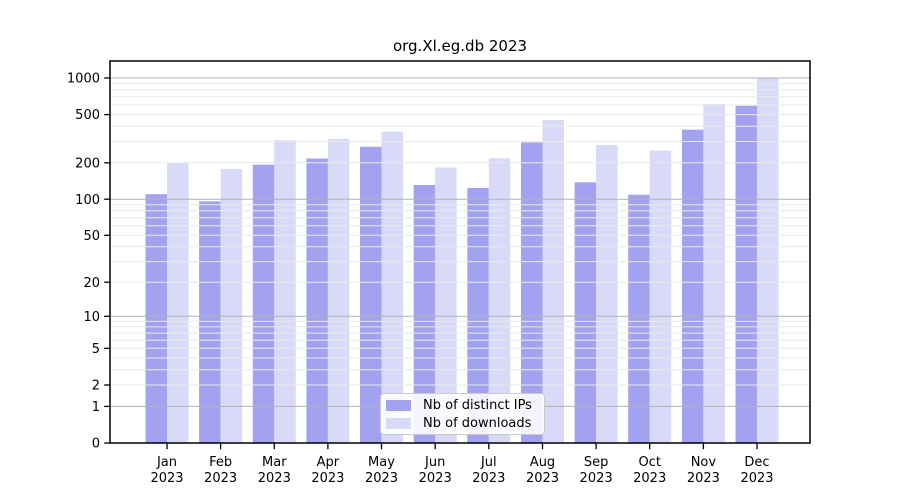  What do you see at coordinates (96, 407) in the screenshot?
I see `y-tick-label-1: 1` at bounding box center [96, 407].